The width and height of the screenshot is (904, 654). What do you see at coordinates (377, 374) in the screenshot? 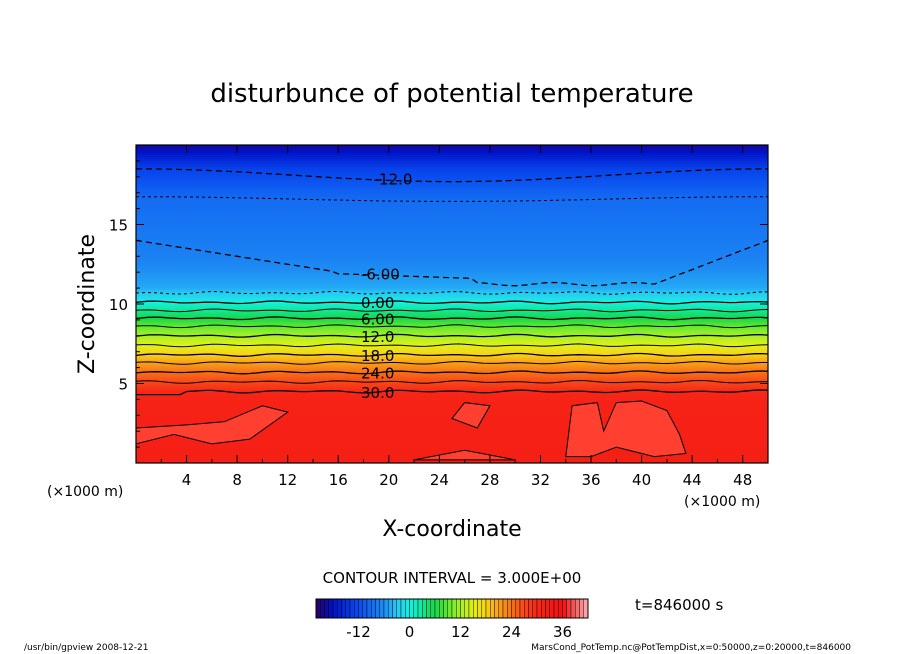
I see `contour-label: 24.0` at bounding box center [377, 374].